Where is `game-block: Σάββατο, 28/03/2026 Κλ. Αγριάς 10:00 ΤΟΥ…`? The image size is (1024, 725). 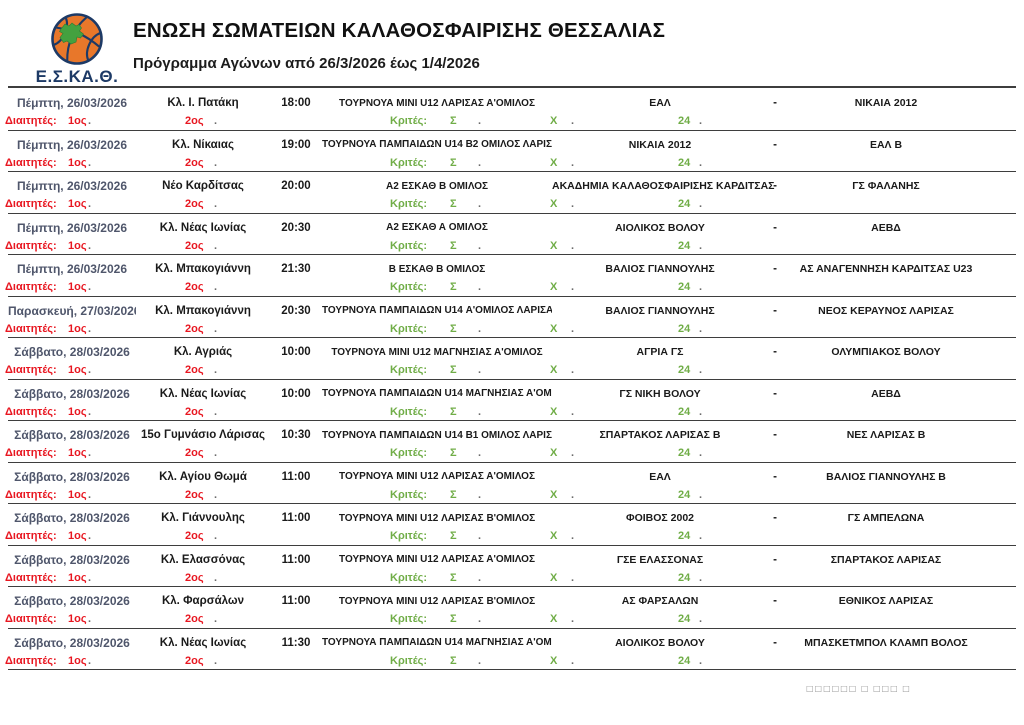 game-block: Σάββατο, 28/03/2026 Κλ. Αγριάς 10:00 ΤΟΥ… is located at coordinates (510, 359).